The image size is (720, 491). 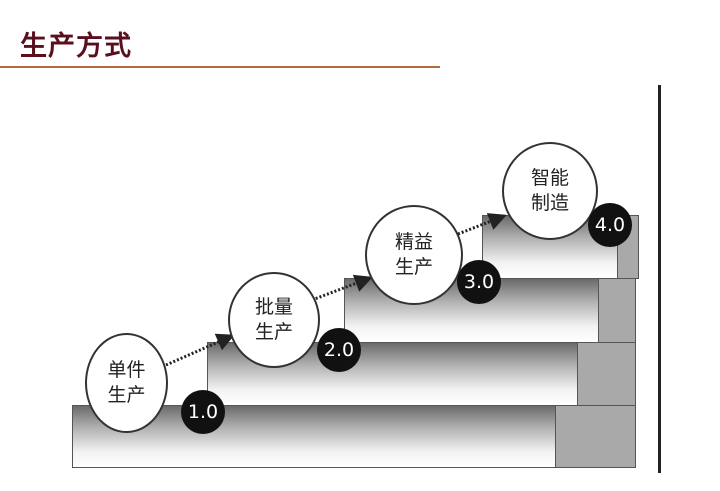 What do you see at coordinates (610, 225) in the screenshot?
I see `version-badge-4: 4.0` at bounding box center [610, 225].